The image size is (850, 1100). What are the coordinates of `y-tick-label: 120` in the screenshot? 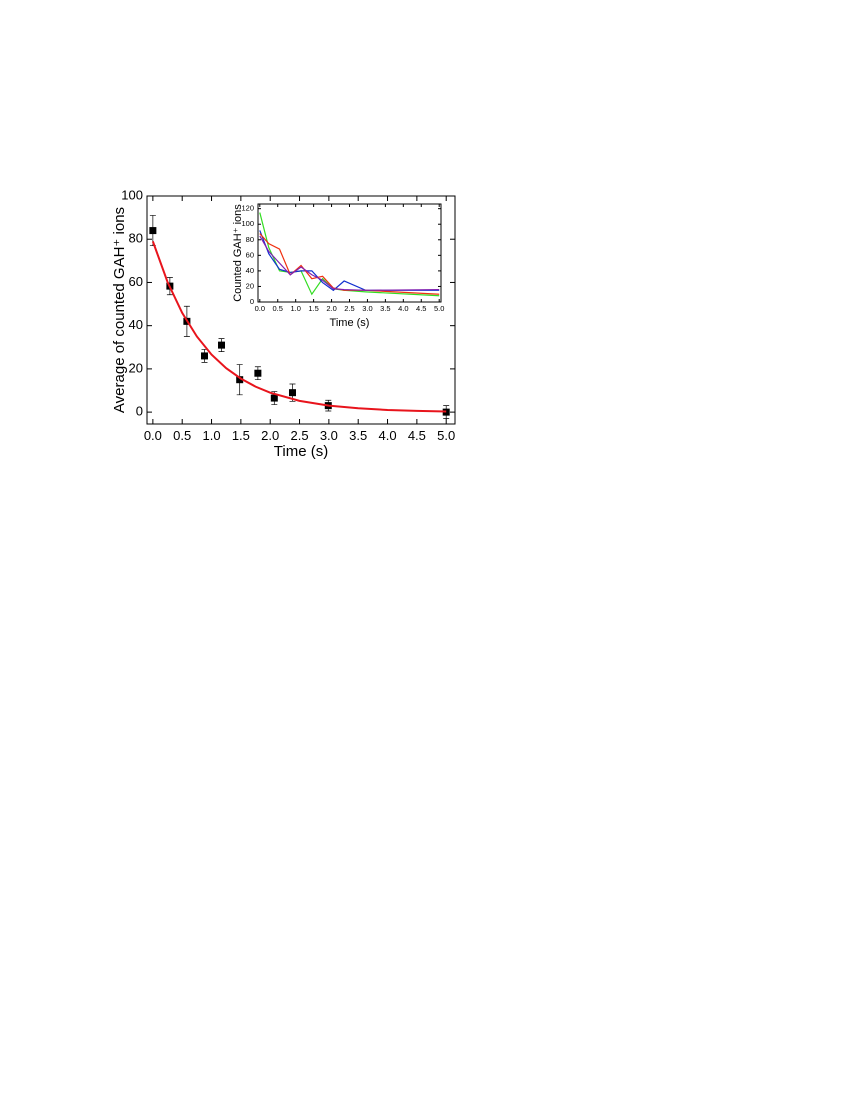 It's located at (247, 208).